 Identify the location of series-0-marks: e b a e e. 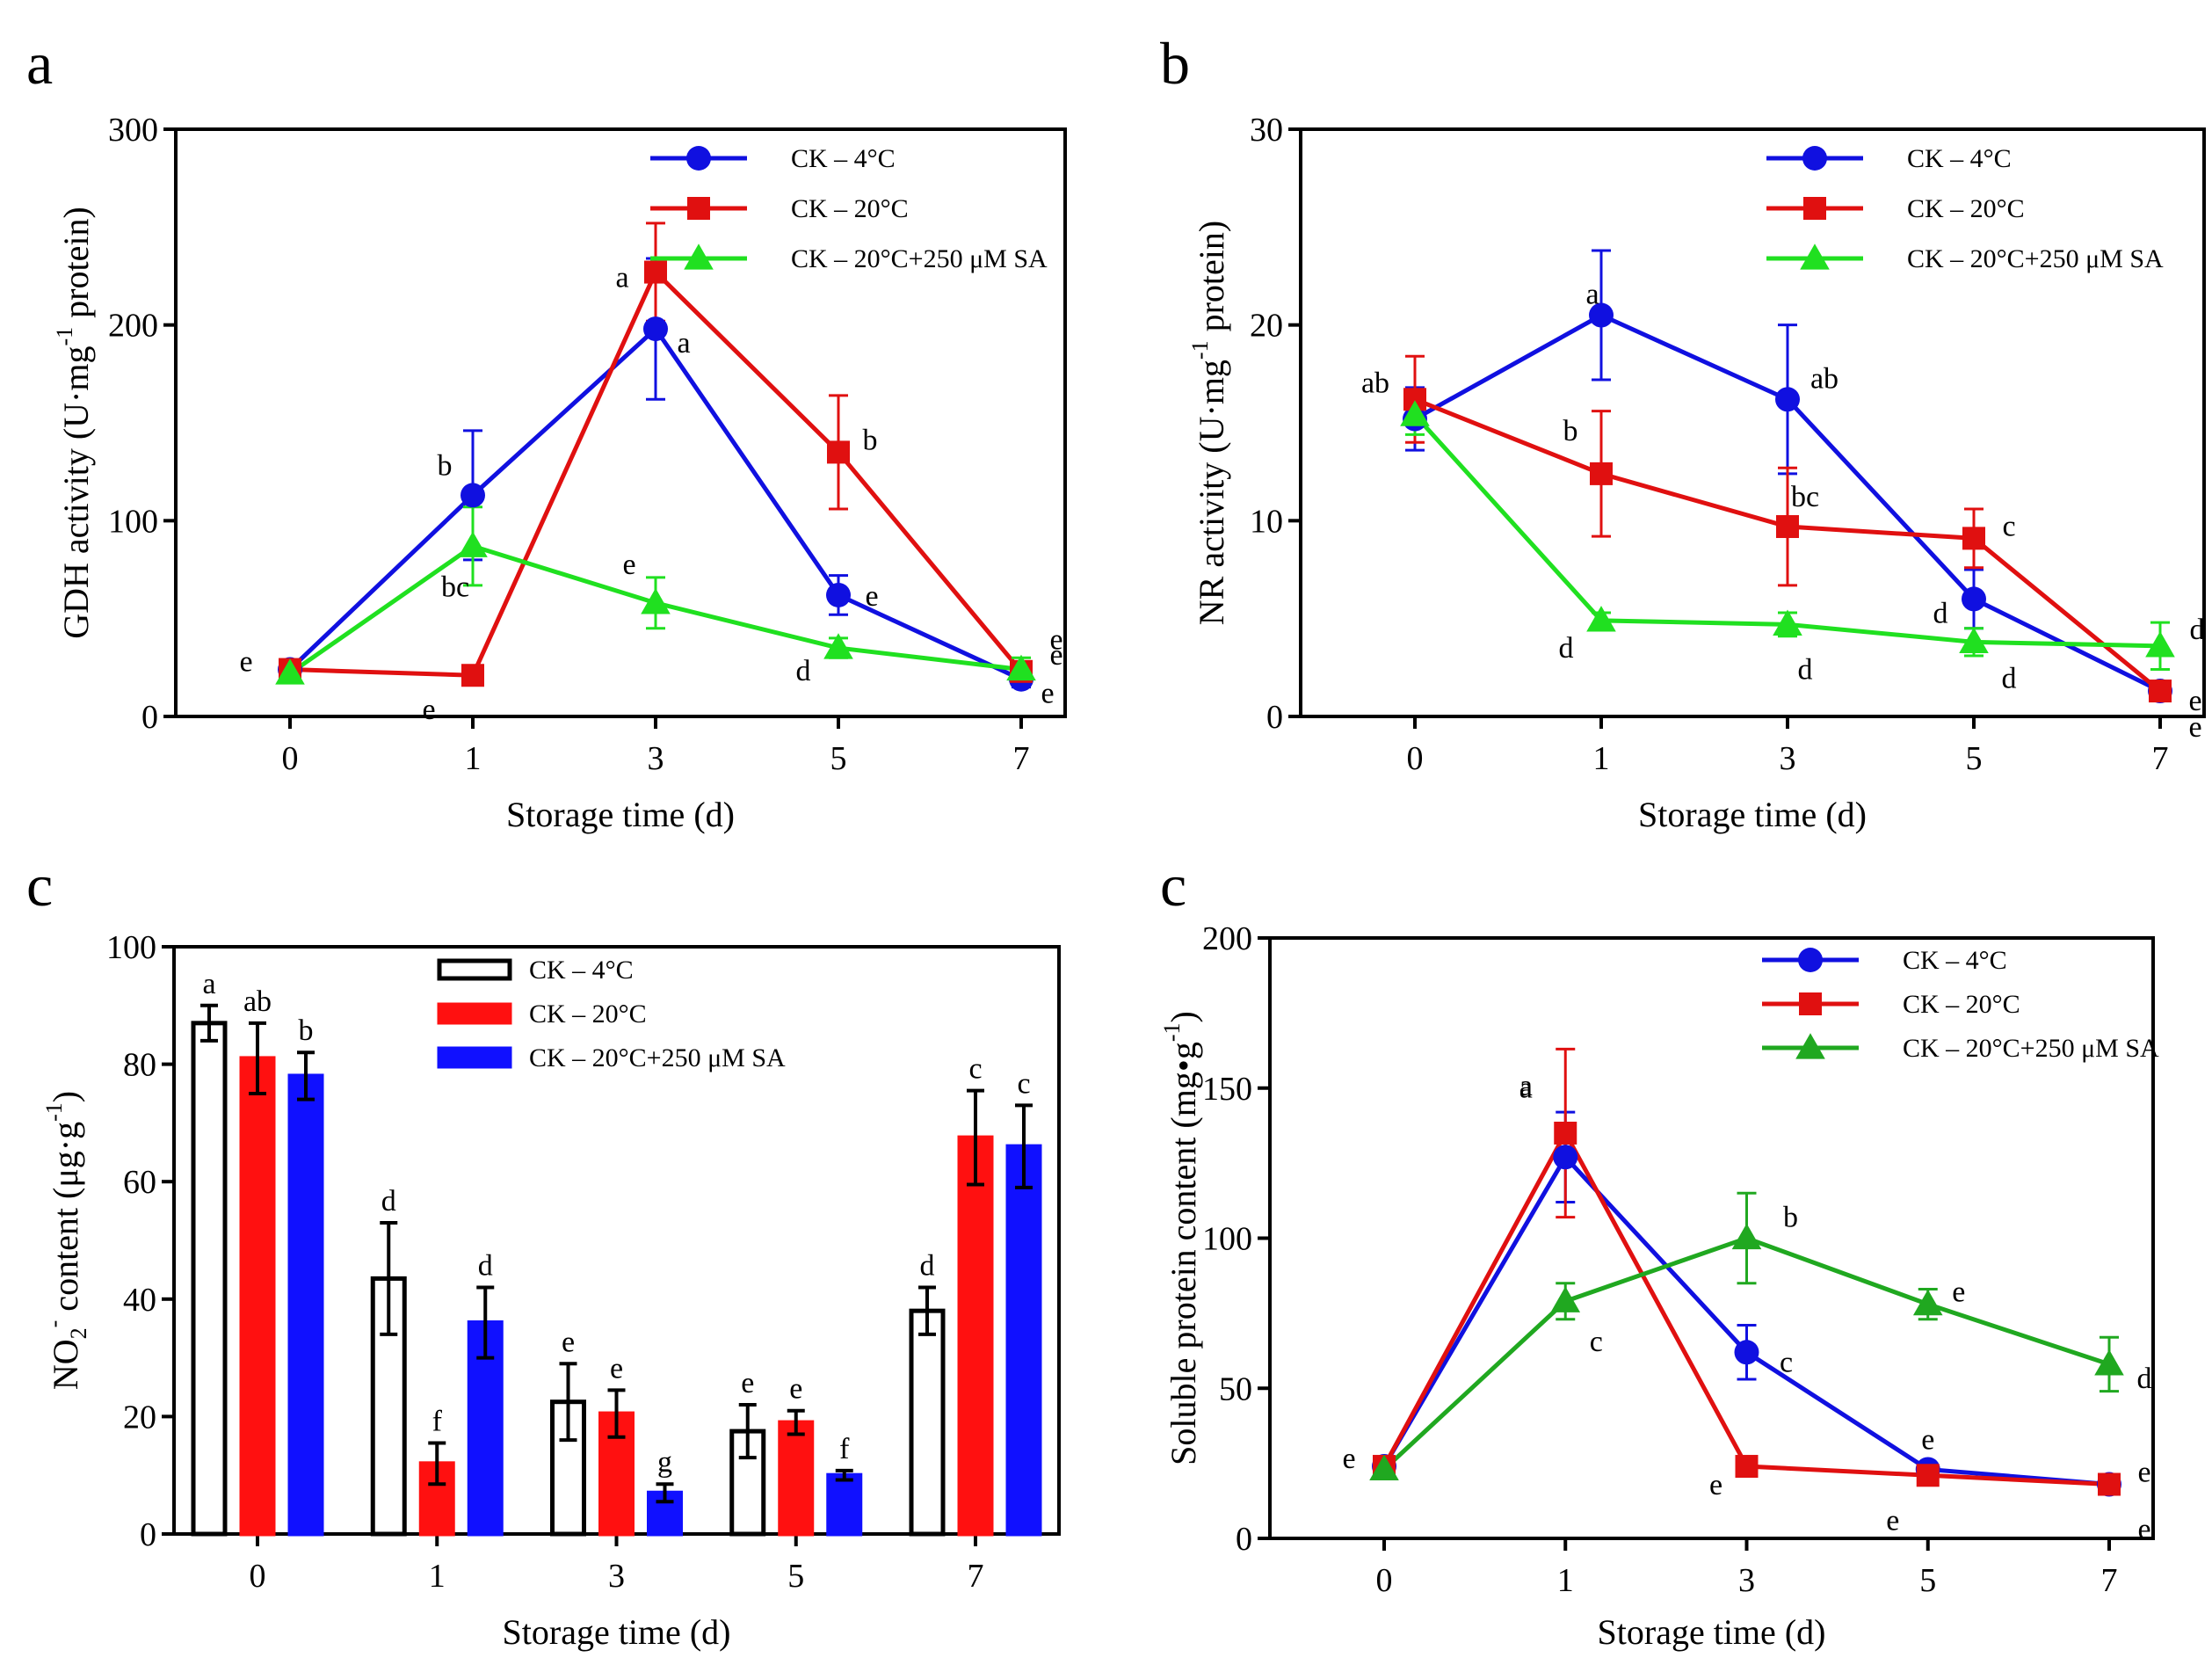
(647, 513).